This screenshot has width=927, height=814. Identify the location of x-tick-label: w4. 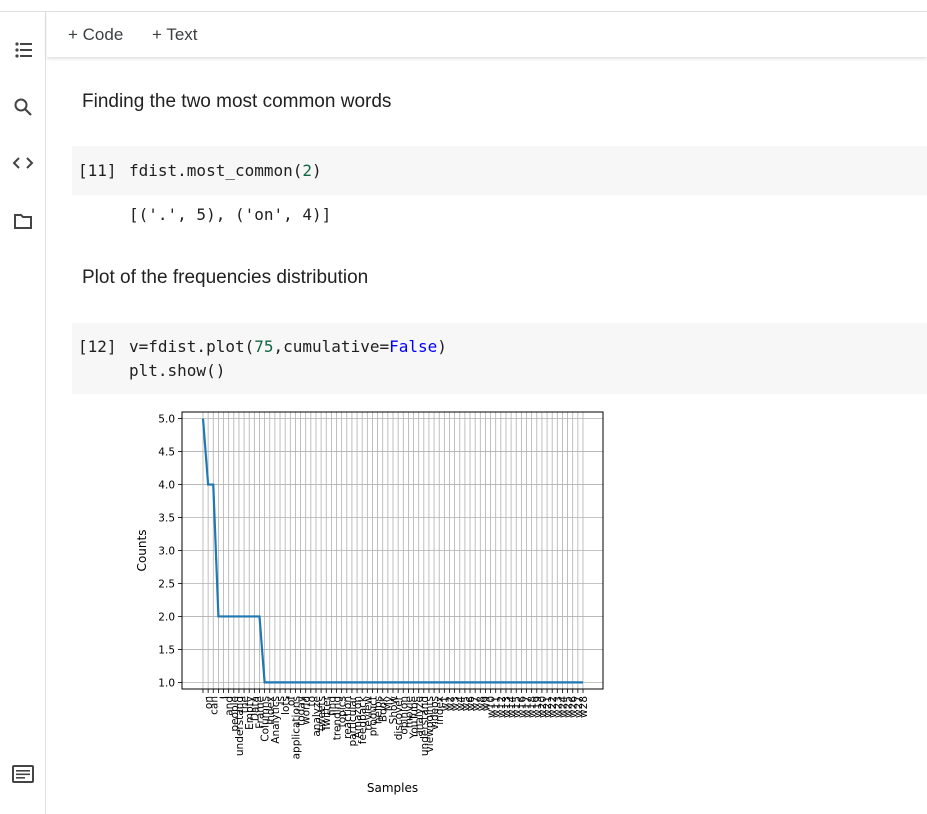
(461, 704).